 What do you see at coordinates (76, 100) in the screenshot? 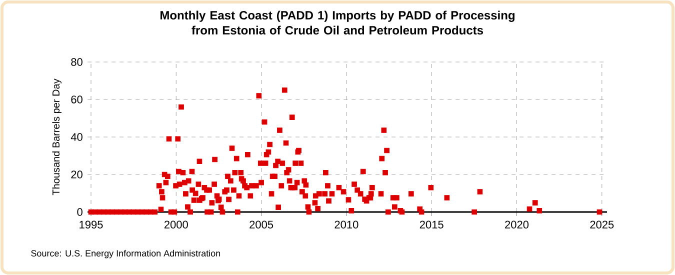
I see `y-tick-label: 60` at bounding box center [76, 100].